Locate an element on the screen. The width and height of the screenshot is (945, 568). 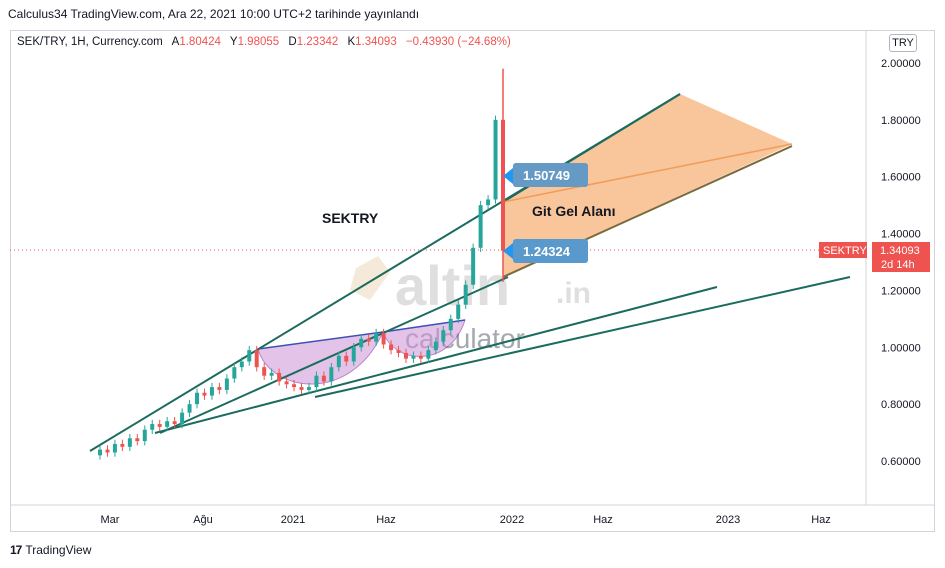
footer-brand: TradingView is located at coordinates (58, 550).